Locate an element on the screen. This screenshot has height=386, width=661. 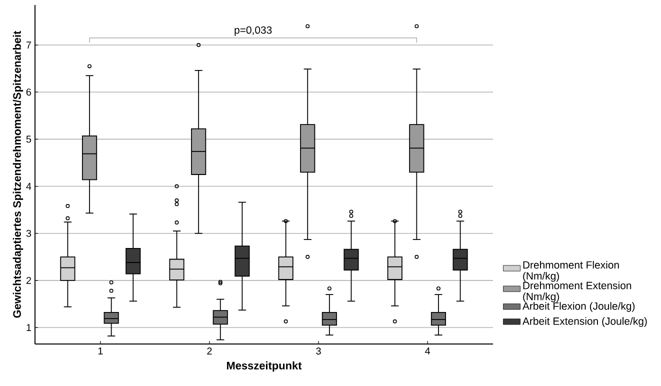
y-tick-label: 3 is located at coordinates (29, 233).